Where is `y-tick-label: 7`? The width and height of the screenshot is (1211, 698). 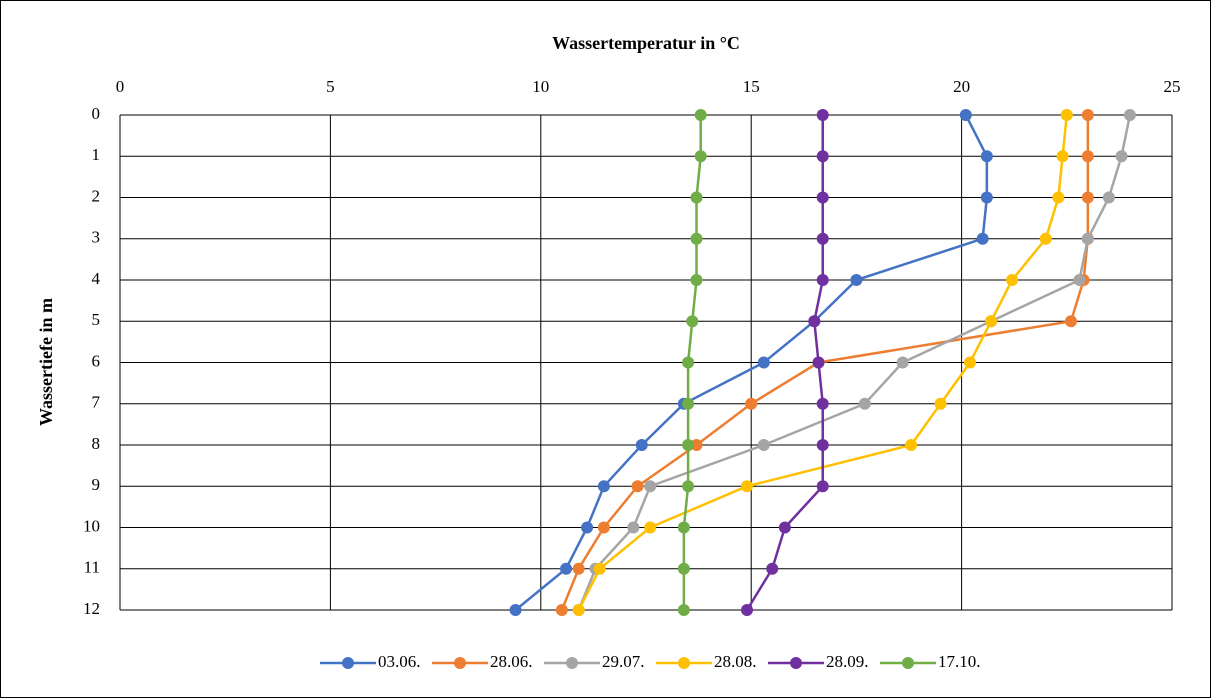
y-tick-label: 7 is located at coordinates (96, 402).